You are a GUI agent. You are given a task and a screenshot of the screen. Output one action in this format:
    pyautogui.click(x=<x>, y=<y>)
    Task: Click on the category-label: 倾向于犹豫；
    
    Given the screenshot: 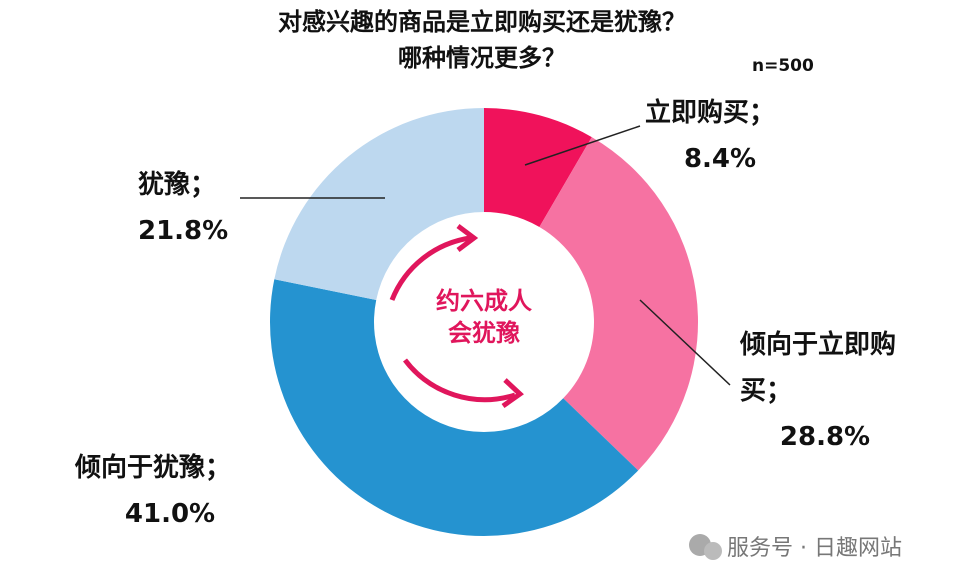 What is the action you would take?
    pyautogui.click(x=153, y=468)
    